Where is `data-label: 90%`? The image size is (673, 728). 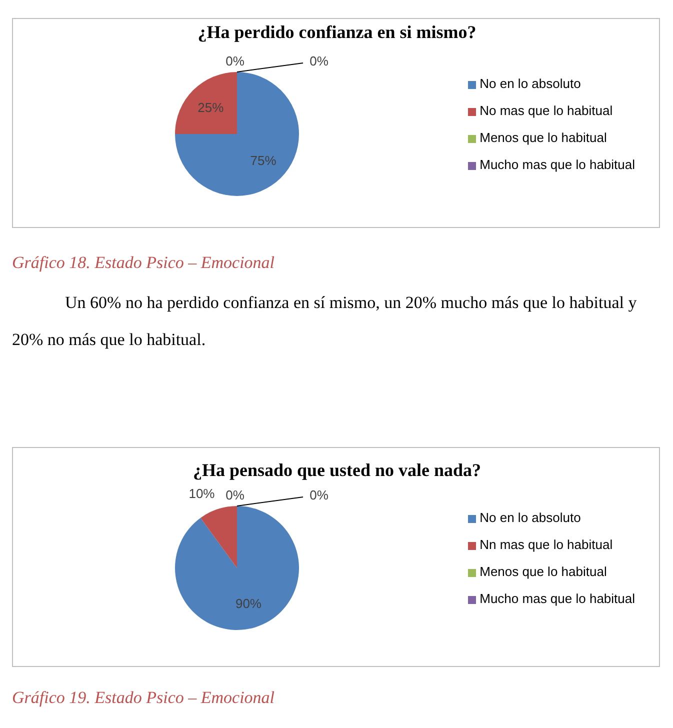 data-label: 90% is located at coordinates (248, 603).